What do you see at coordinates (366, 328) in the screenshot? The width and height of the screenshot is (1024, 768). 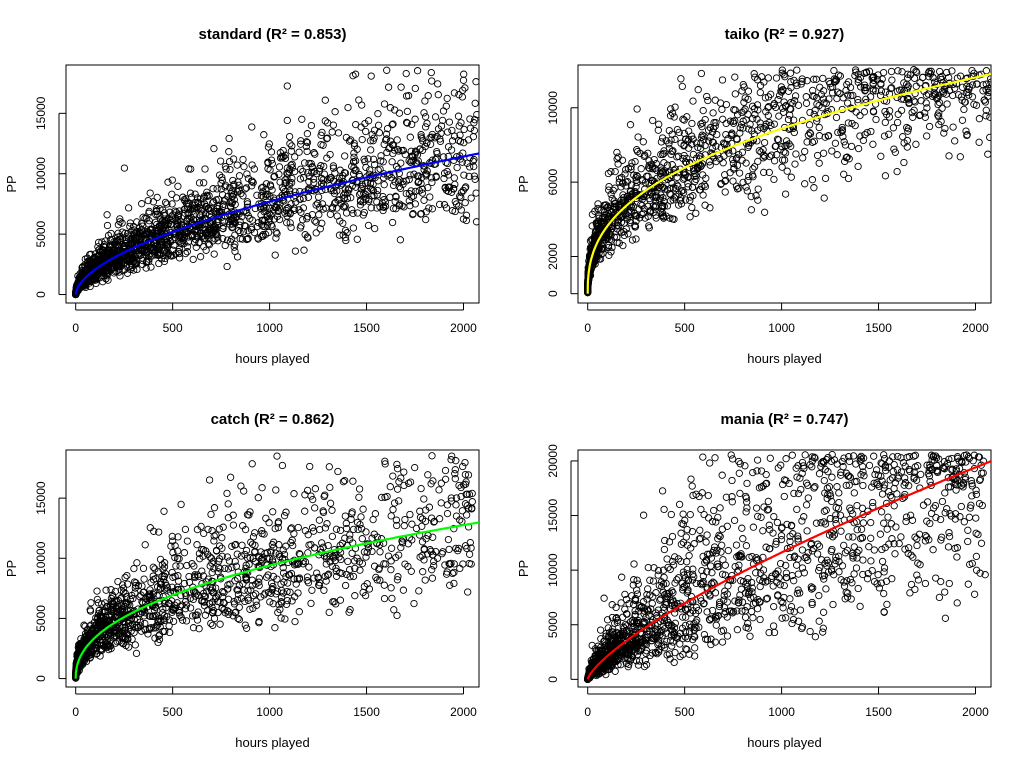 I see `x-tick-label: 1500` at bounding box center [366, 328].